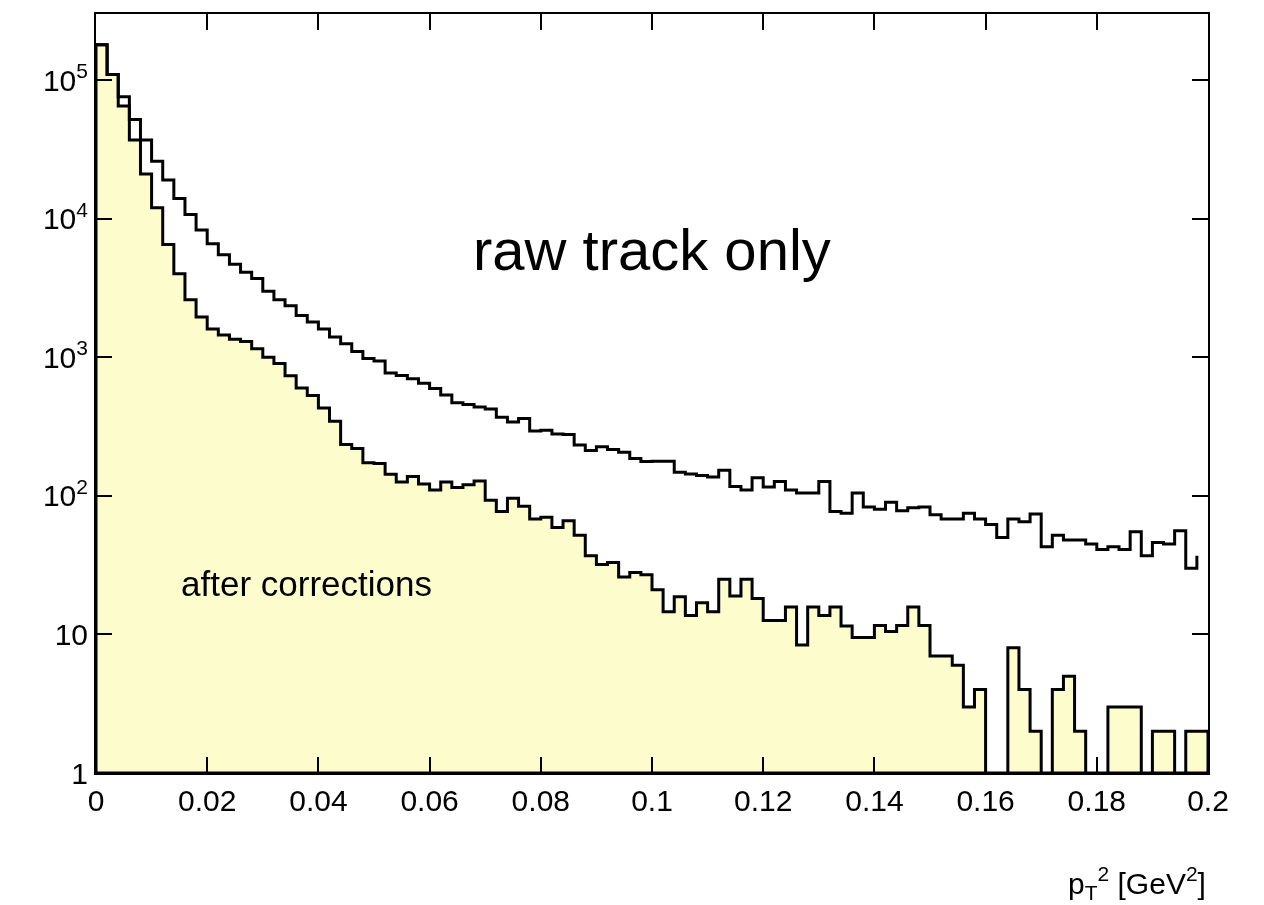 The height and width of the screenshot is (905, 1264). What do you see at coordinates (1137, 883) in the screenshot?
I see `x-axis-title: p$_{T}$$^{2}$ [GeV$^{2}$]` at bounding box center [1137, 883].